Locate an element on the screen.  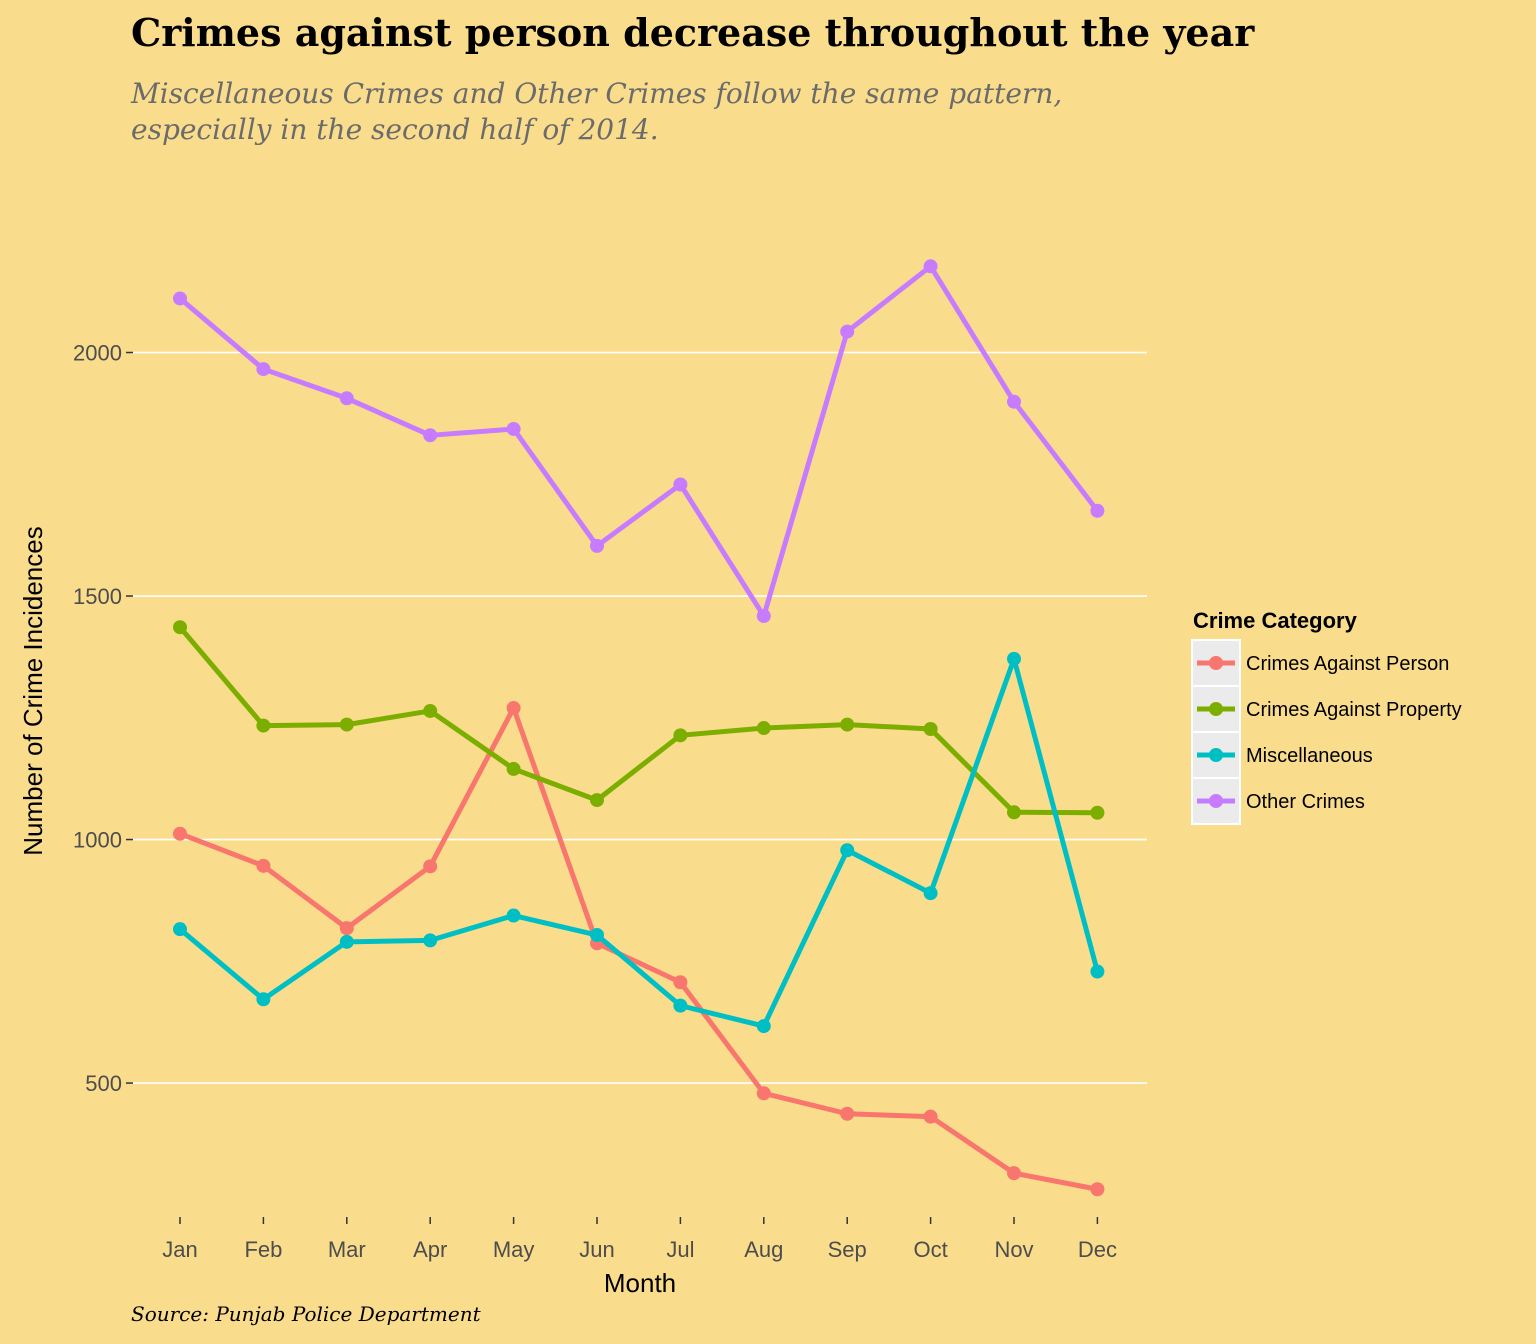
y-tick-label: 2000 is located at coordinates (97, 353).